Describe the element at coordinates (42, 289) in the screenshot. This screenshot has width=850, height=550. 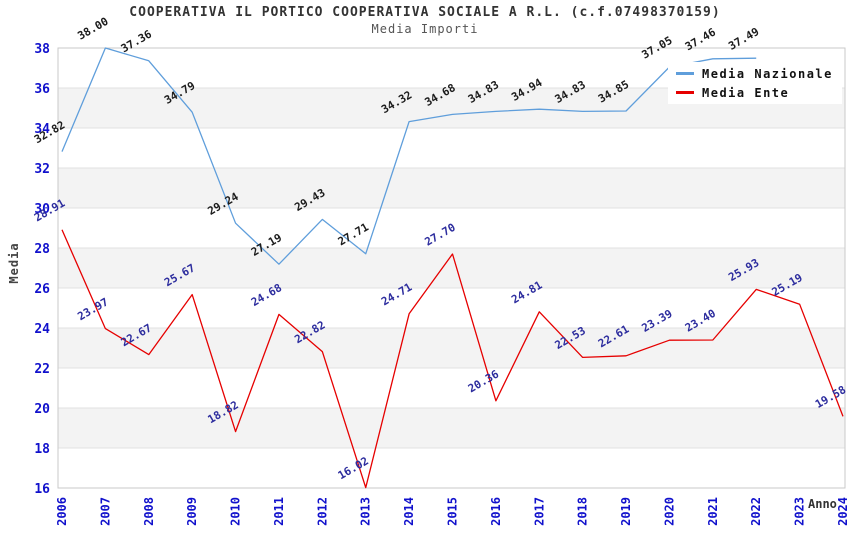
I see `y-tick-label: 26` at that location.